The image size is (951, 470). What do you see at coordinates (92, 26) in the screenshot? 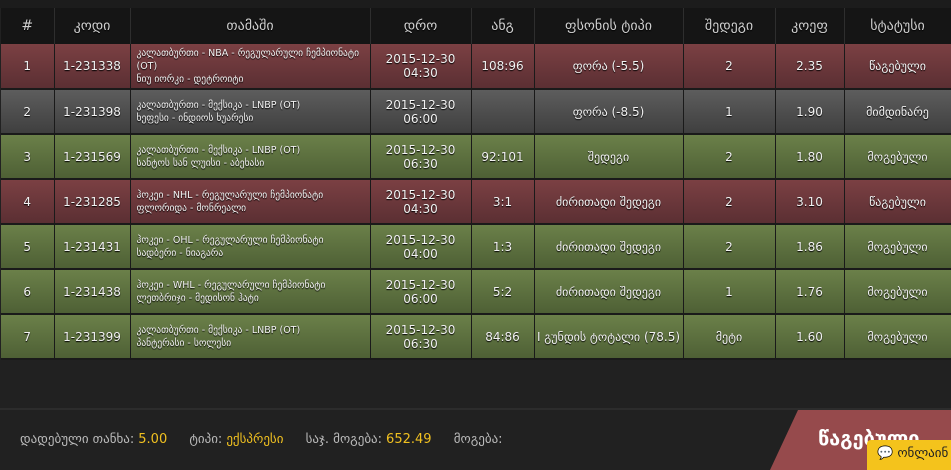
I see `column-header: კოდი` at bounding box center [92, 26].